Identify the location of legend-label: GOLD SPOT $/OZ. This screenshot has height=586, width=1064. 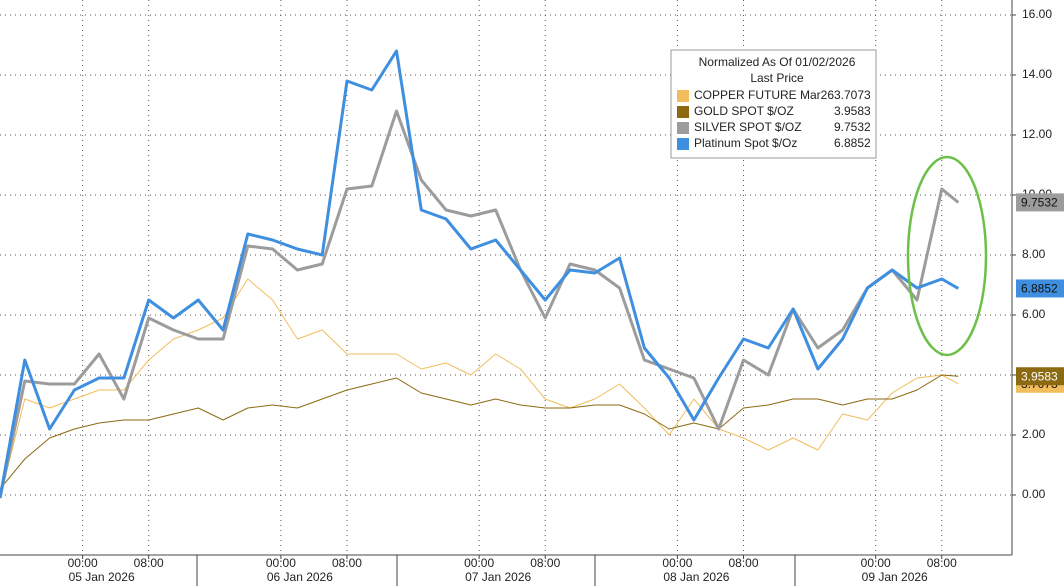
(744, 111).